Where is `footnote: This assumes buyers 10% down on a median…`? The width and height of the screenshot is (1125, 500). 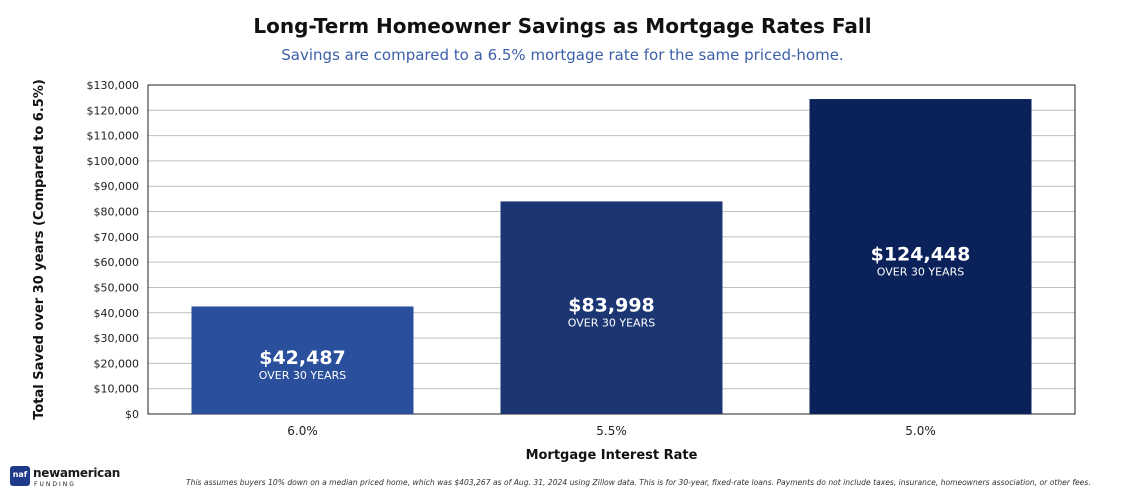 footnote: This assumes buyers 10% down on a median… is located at coordinates (638, 482).